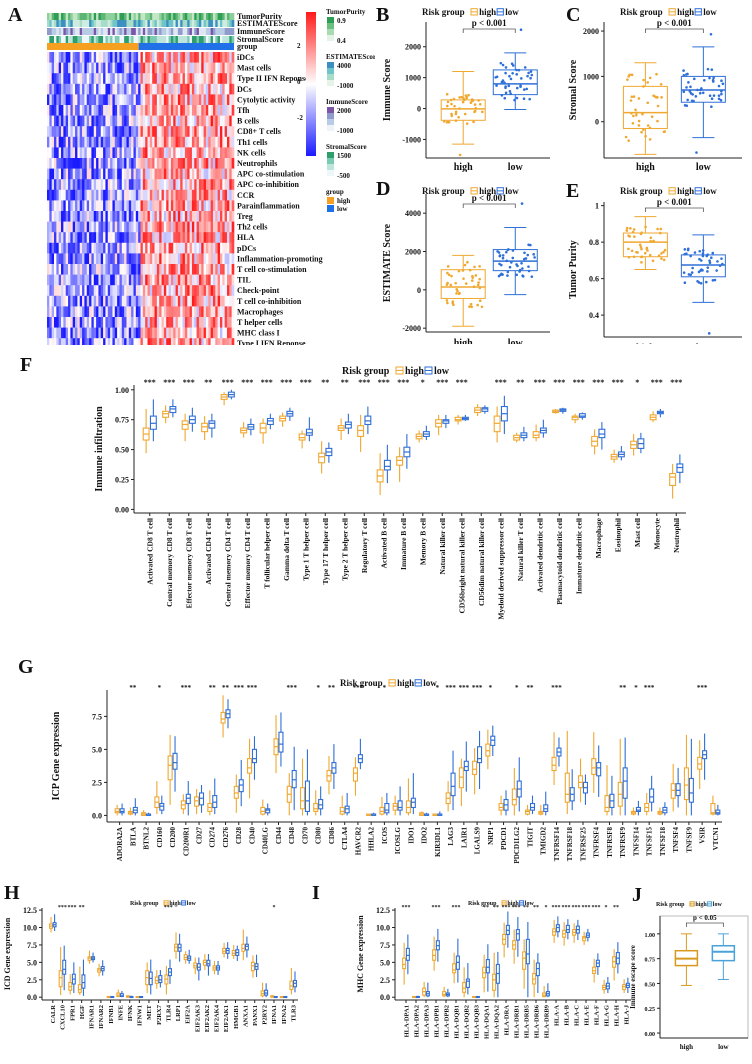 The image size is (752, 1064). I want to click on x-tick-label: Type 17 T helper cell, so click(325, 551).